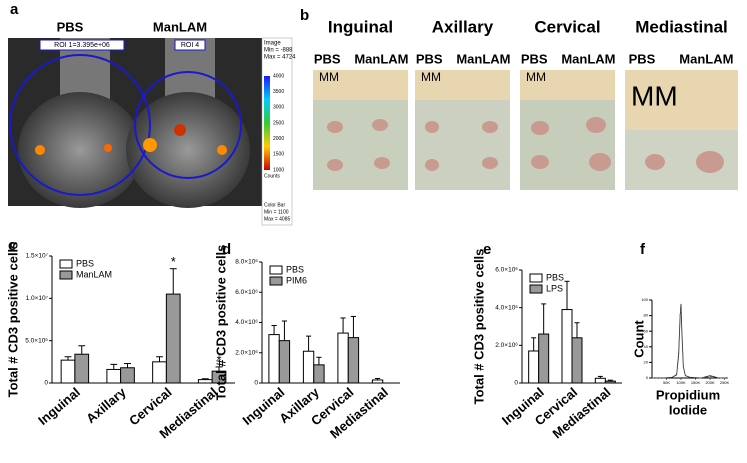 The height and width of the screenshot is (463, 747). Describe the element at coordinates (246, 262) in the screenshot. I see `y-tick-label: 8.0×10⁶` at that location.